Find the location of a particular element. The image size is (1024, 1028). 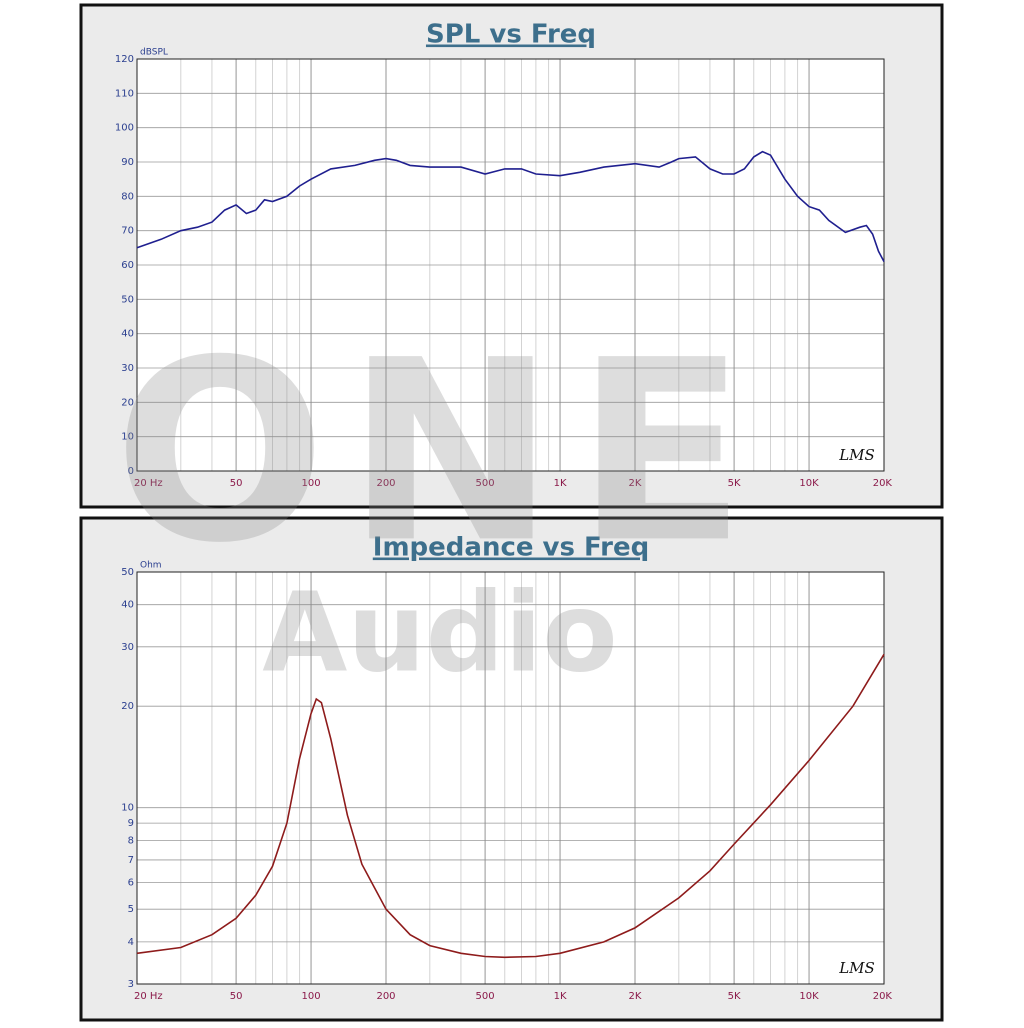

chart-title: Impedance vs Freq is located at coordinates (511, 548).